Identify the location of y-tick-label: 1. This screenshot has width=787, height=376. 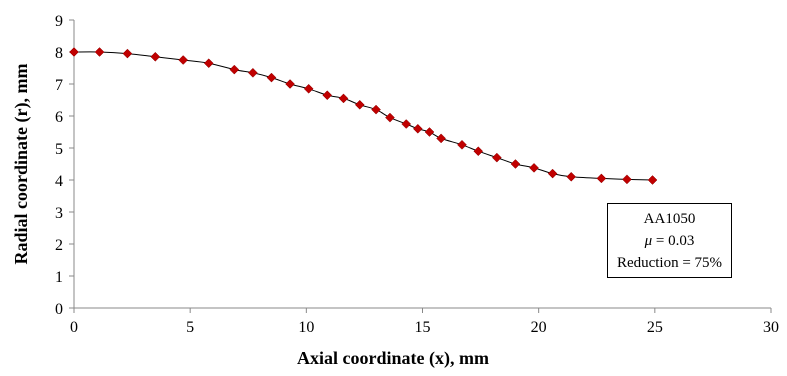
(59, 277).